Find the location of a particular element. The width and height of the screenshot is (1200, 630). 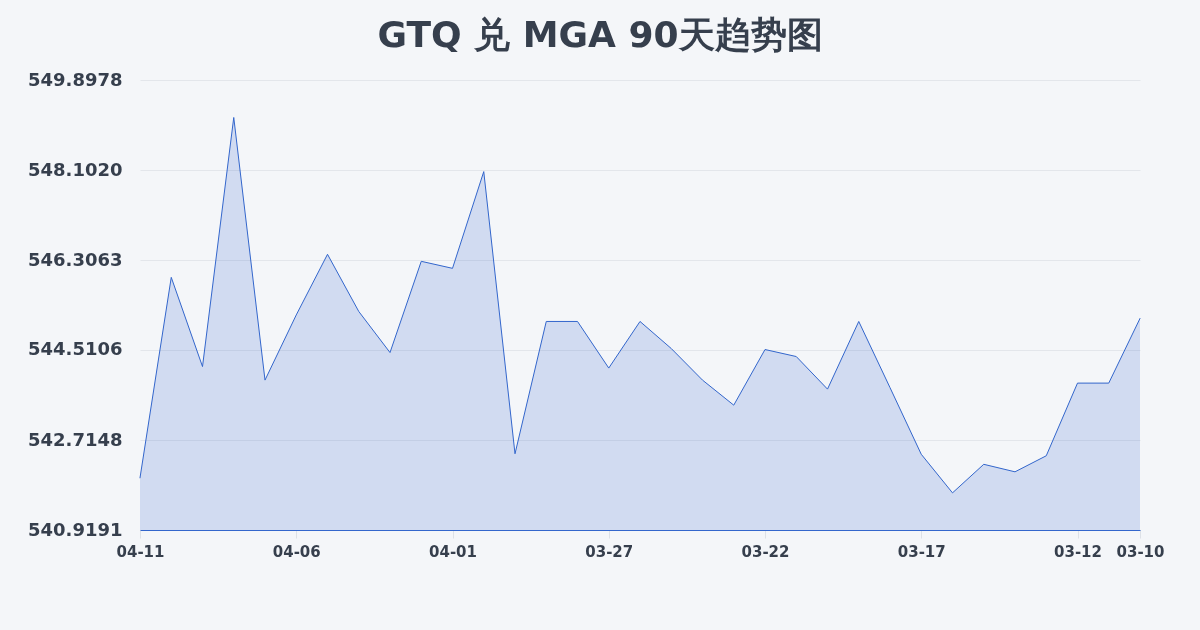

x-tick-label: 03-17 is located at coordinates (921, 551).